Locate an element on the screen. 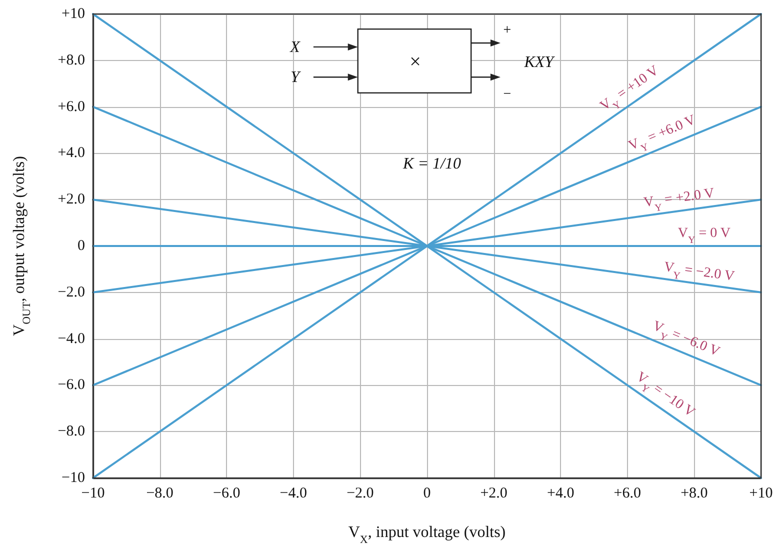 This screenshot has width=778, height=545. x-tick-label: −4.0 is located at coordinates (294, 494).